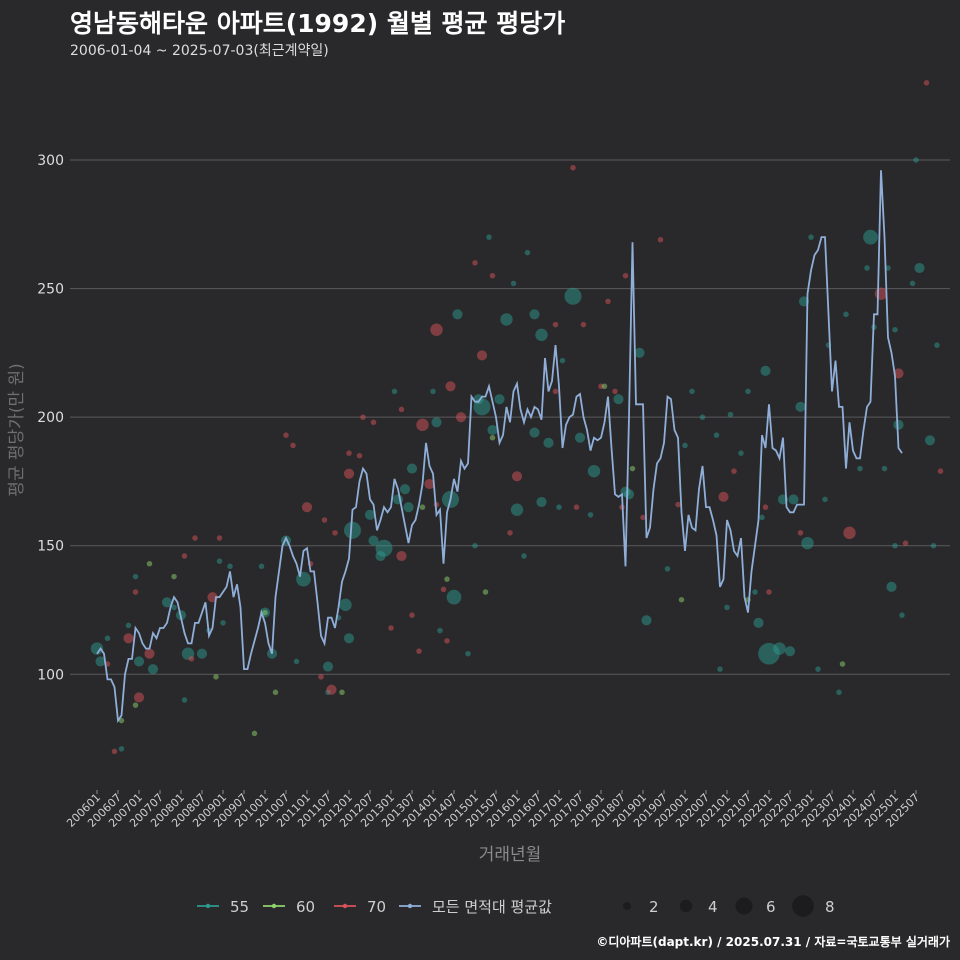  I want to click on legend: 55 60 70 모든 면적대 평균값 2 4 6 8, so click(516, 906).